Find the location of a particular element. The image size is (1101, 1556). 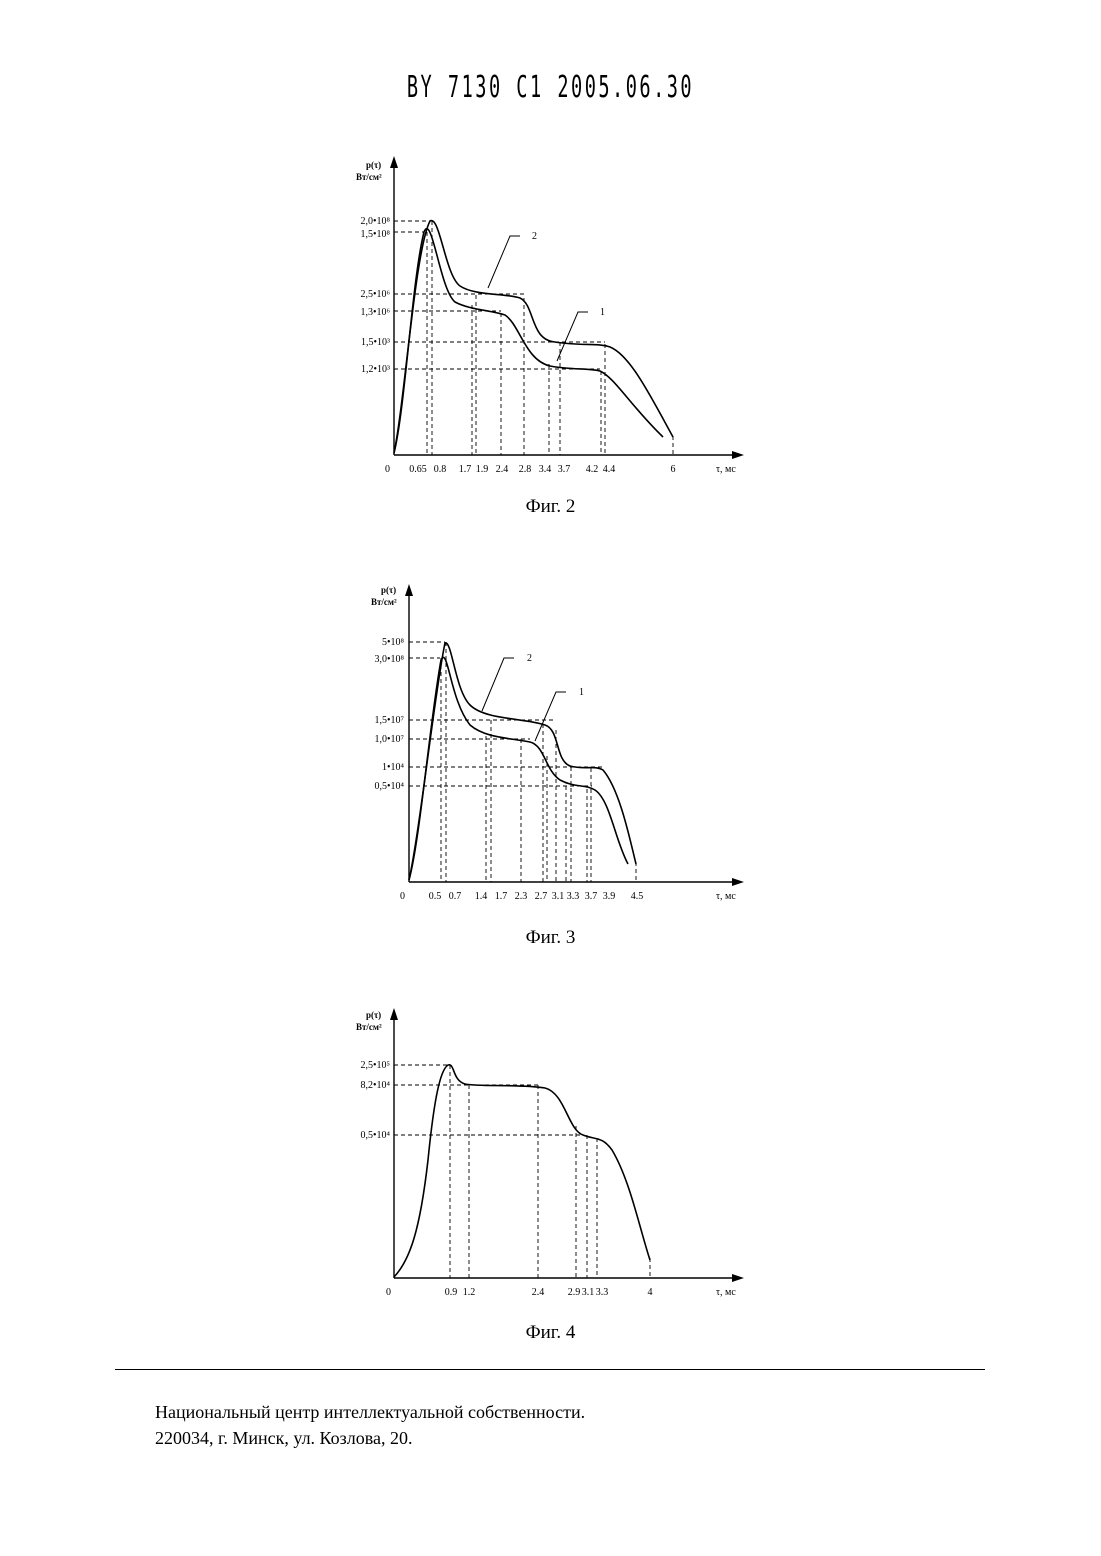

figure-3-caption: Фиг. 3 is located at coordinates (550, 938).